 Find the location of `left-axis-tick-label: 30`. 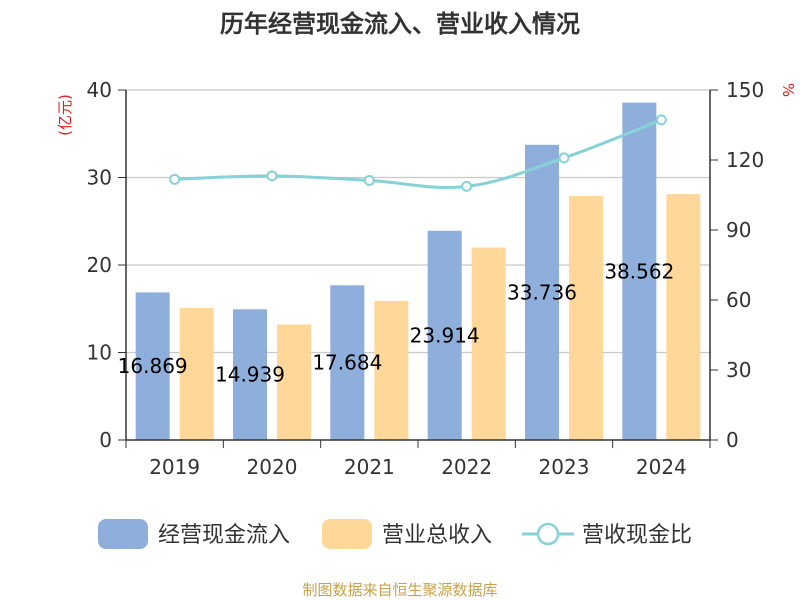

left-axis-tick-label: 30 is located at coordinates (99, 178).